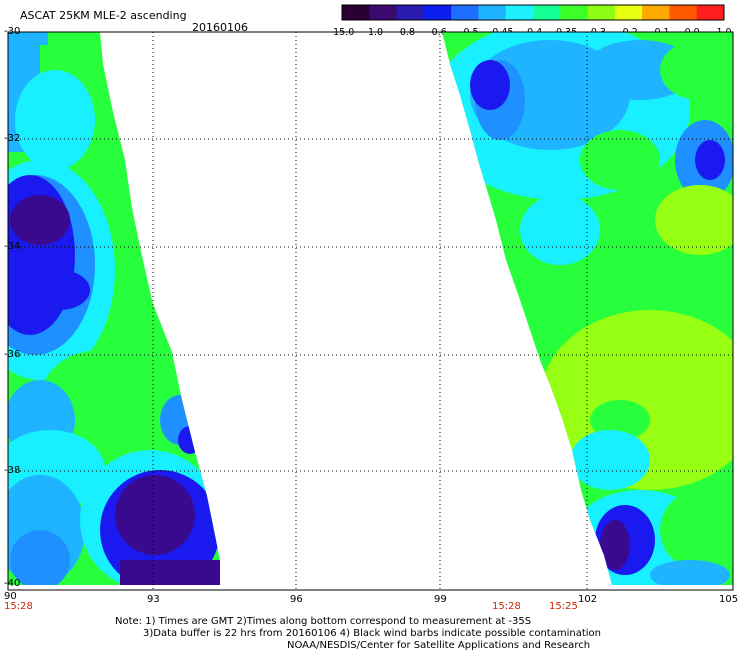 This screenshot has width=740, height=651. What do you see at coordinates (12, 354) in the screenshot?
I see `y-tick-label: -36` at bounding box center [12, 354].